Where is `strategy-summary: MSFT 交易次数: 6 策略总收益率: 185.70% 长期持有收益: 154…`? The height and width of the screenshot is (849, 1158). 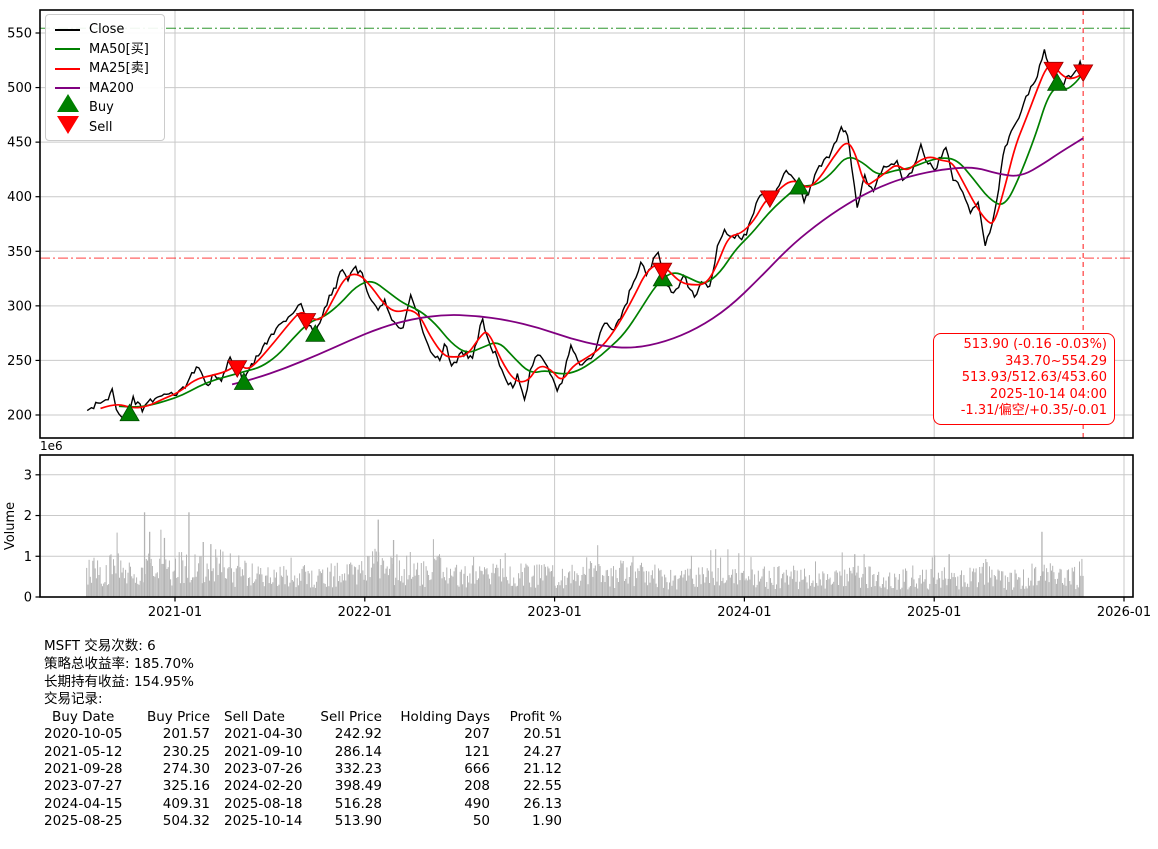 strategy-summary: MSFT 交易次数: 6 策略总收益率: 185.70% 长期持有收益: 154… is located at coordinates (303, 734).